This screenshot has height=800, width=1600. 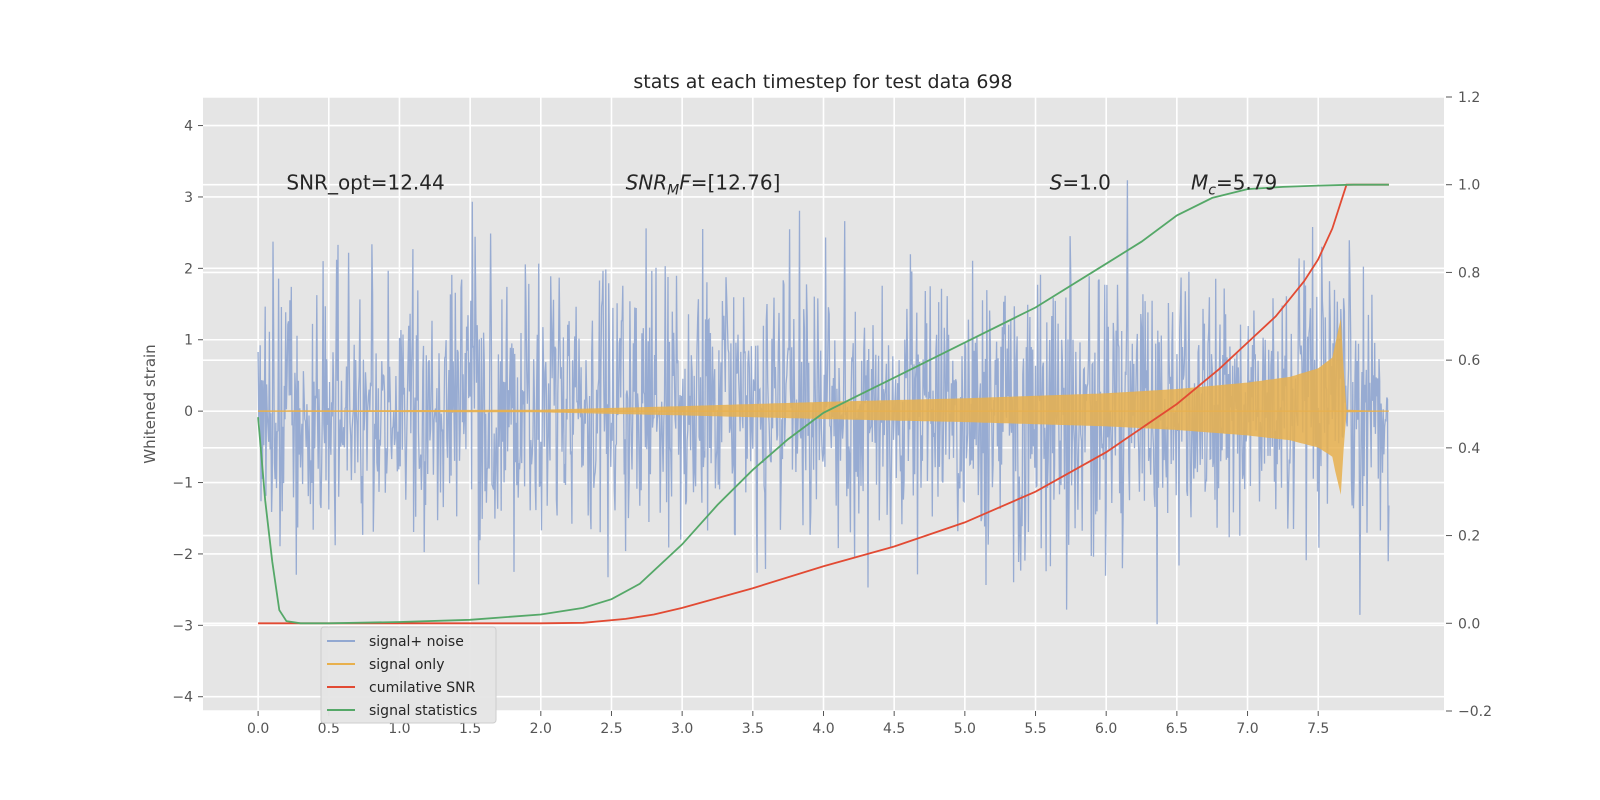 I want to click on s-annotation: S=1.0, so click(x=1080, y=183).